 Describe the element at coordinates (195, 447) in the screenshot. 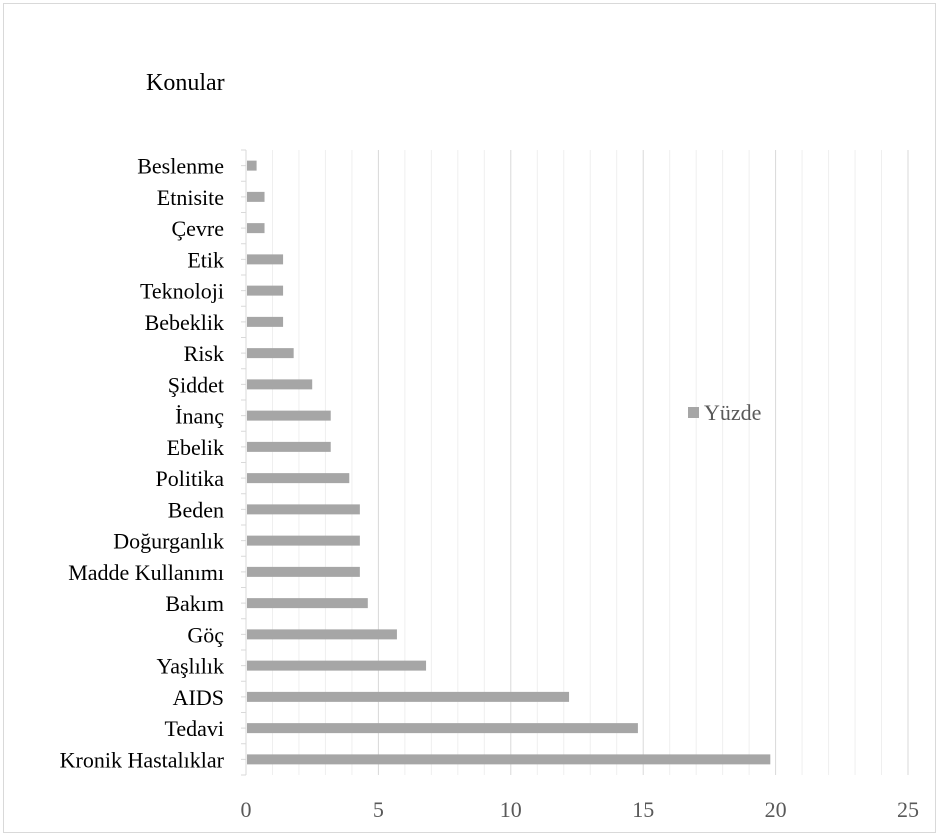

I see `category-label: Ebelik` at that location.